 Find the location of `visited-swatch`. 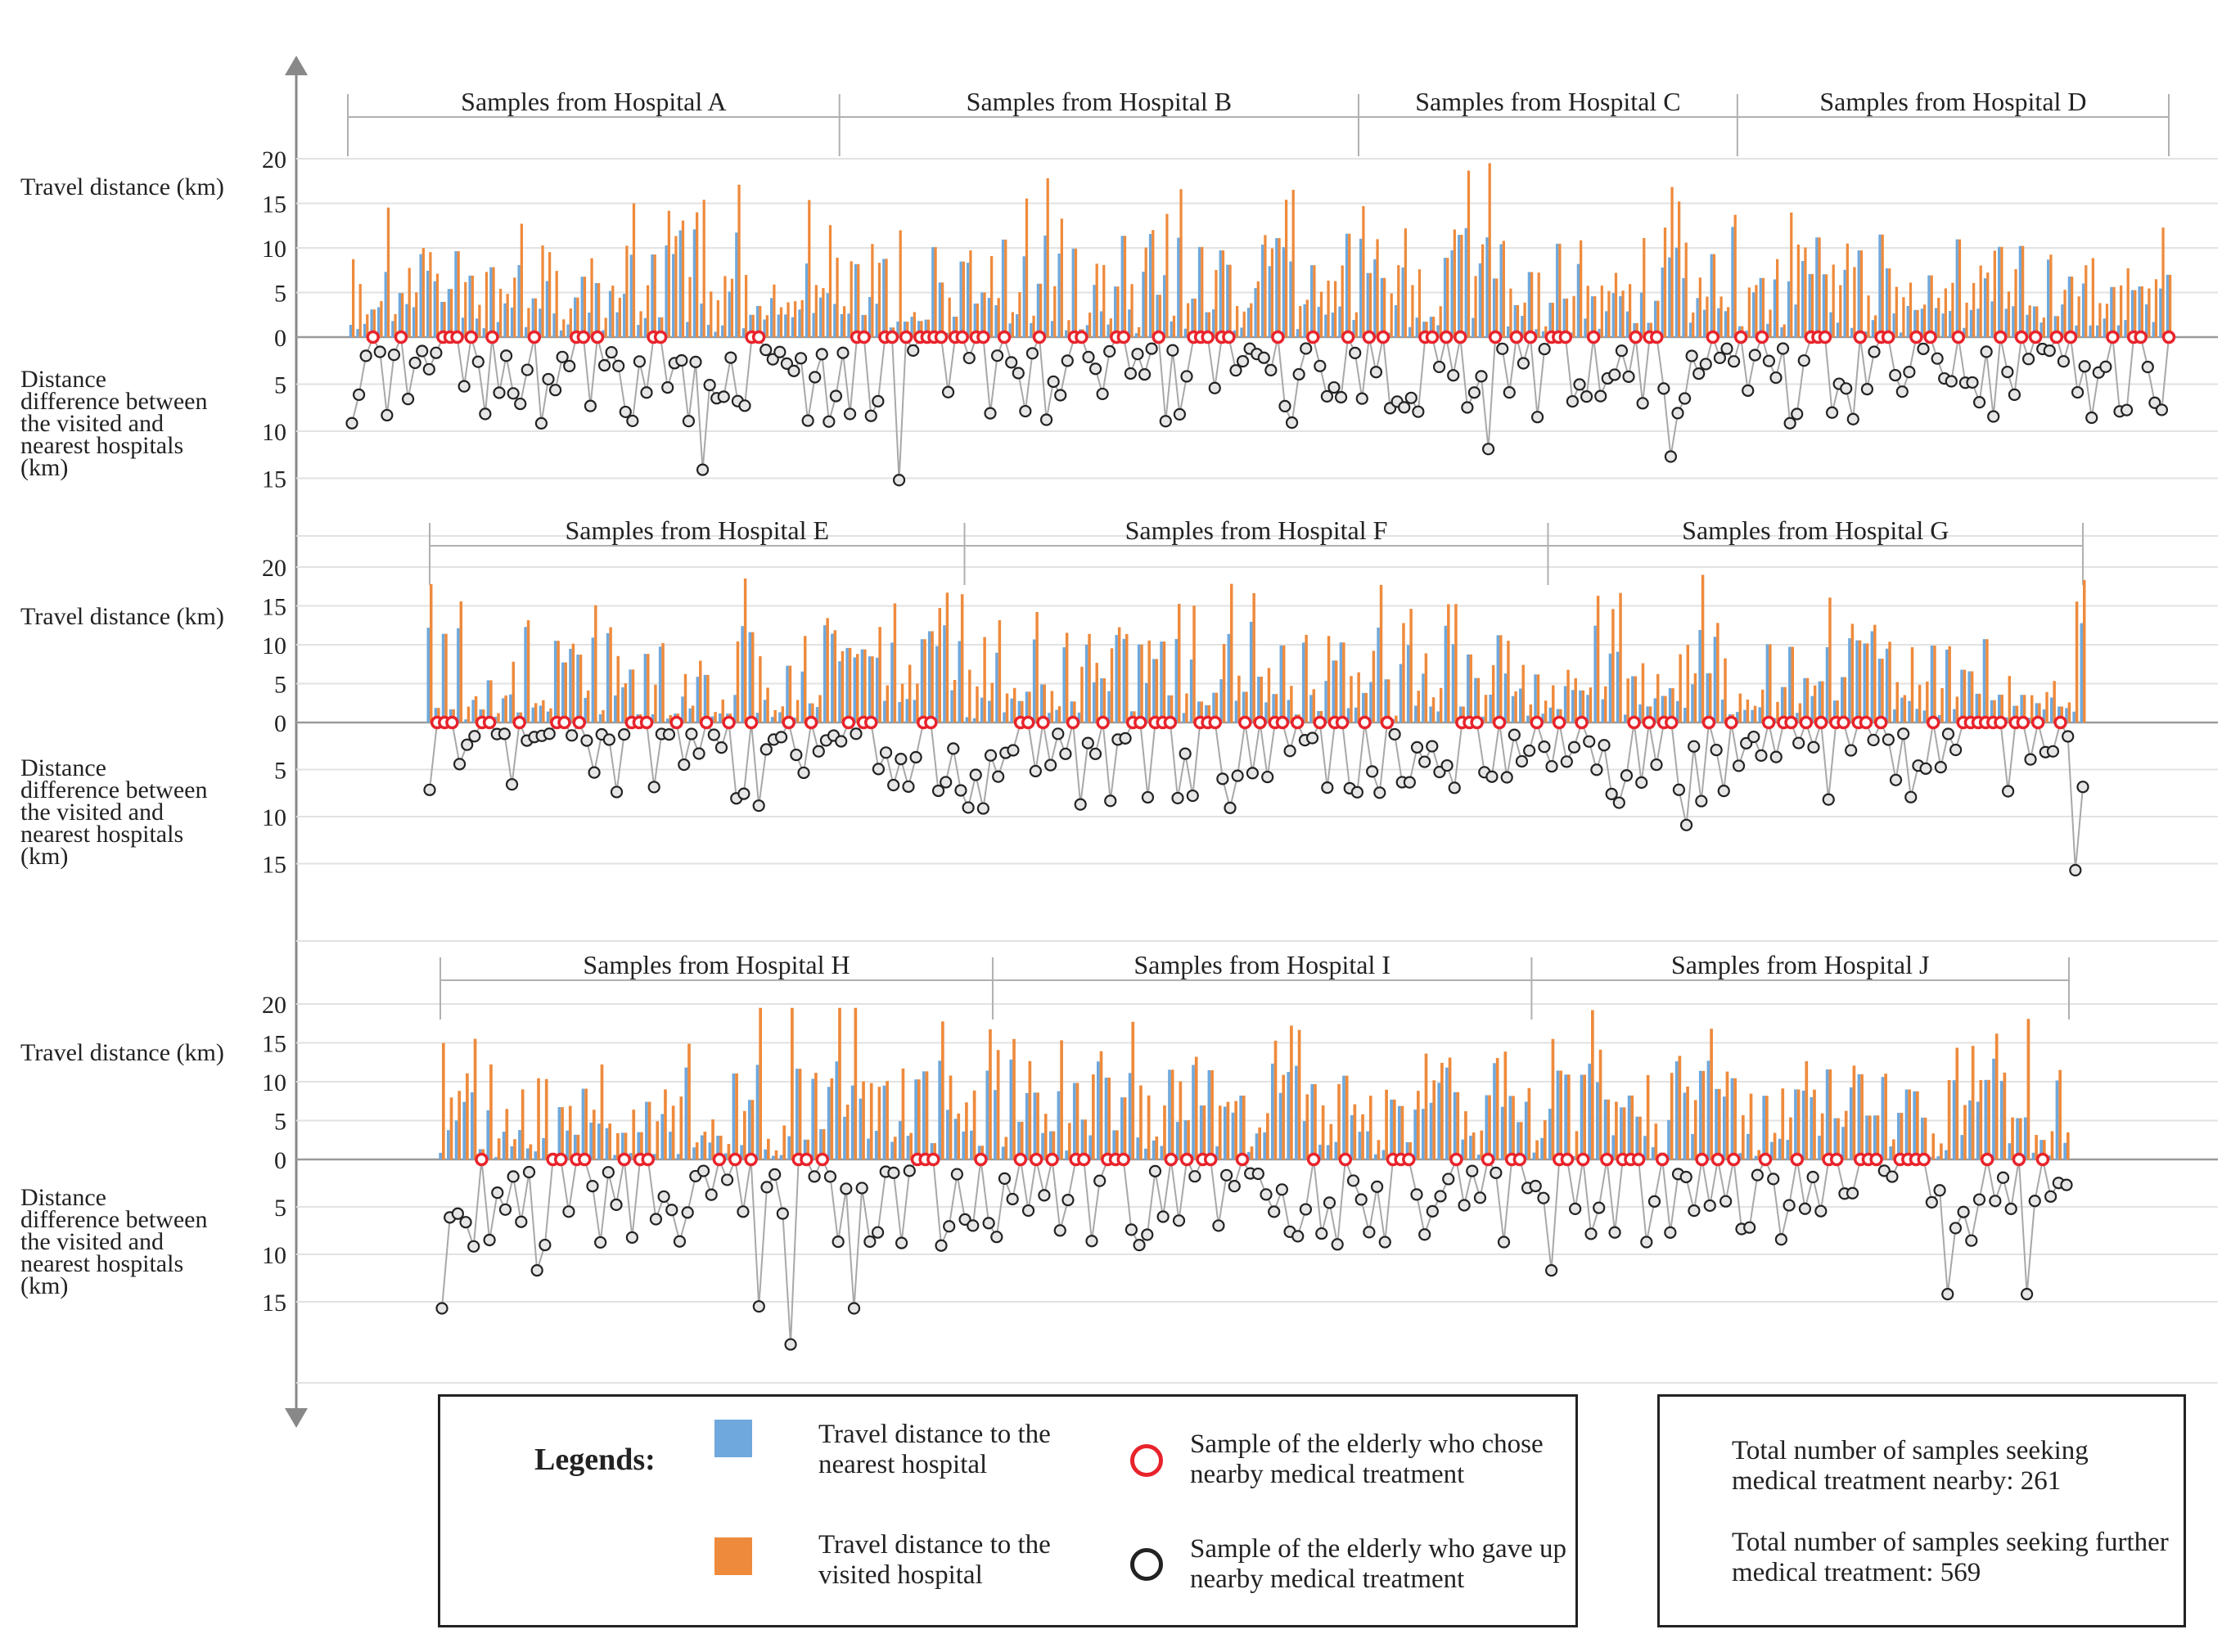

visited-swatch is located at coordinates (733, 1556).